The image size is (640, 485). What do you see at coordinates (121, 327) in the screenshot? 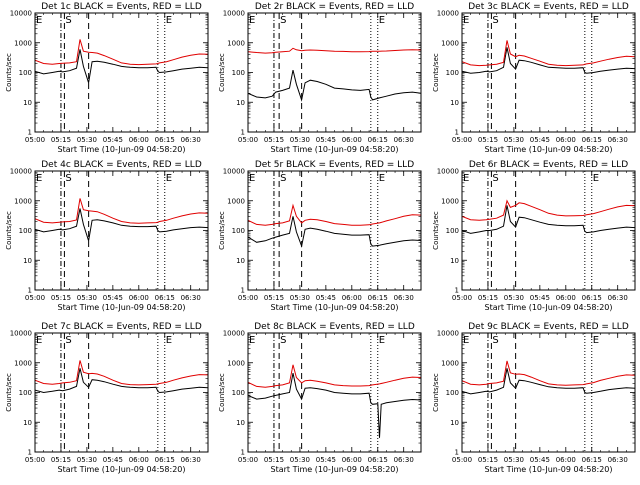
I see `chart-title: Det 7c BLACK = Events, RED = LLD` at bounding box center [121, 327].